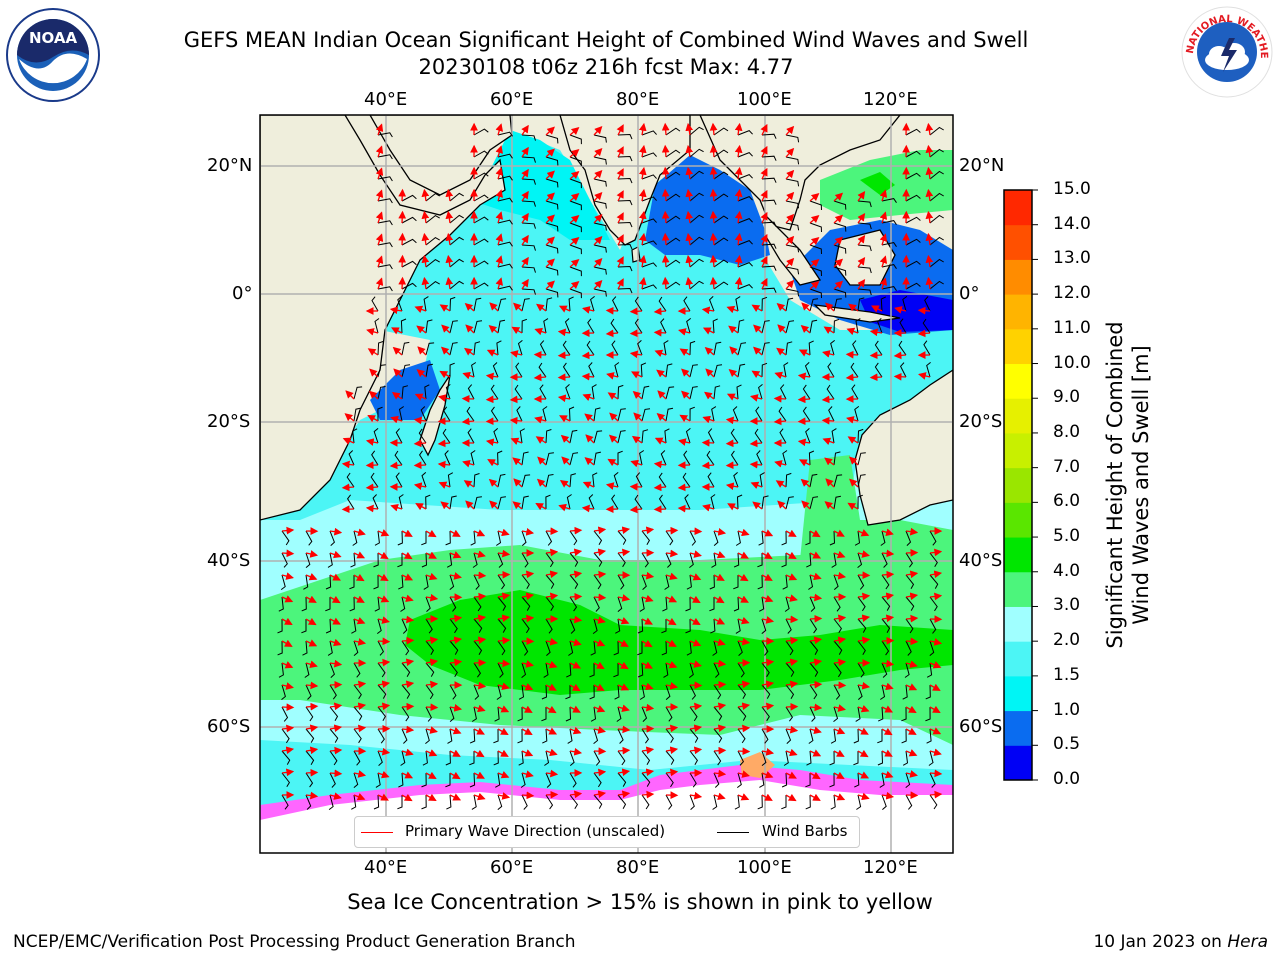  Describe the element at coordinates (969, 293) in the screenshot. I see `lat-tick-right: 0°` at that location.